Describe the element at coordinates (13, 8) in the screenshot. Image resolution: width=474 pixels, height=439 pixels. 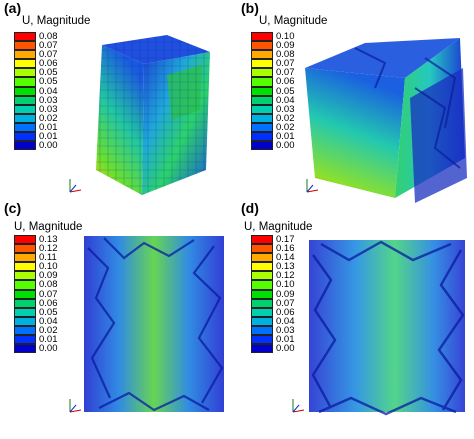
I see `panel-label: (a)` at that location.